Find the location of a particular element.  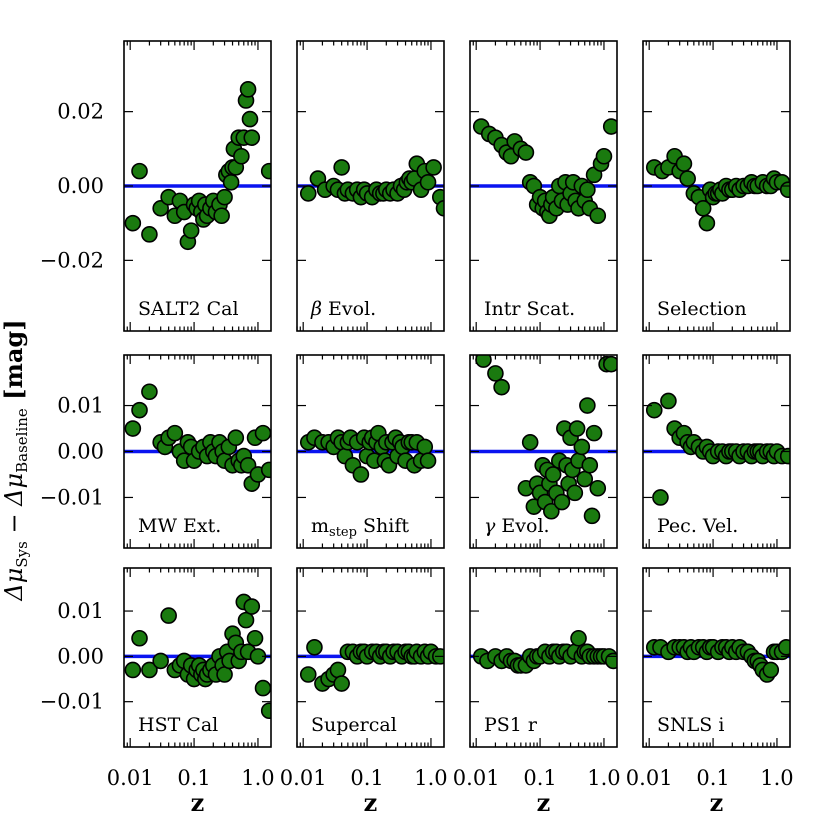

panel-1: β Evol. is located at coordinates (370, 186).